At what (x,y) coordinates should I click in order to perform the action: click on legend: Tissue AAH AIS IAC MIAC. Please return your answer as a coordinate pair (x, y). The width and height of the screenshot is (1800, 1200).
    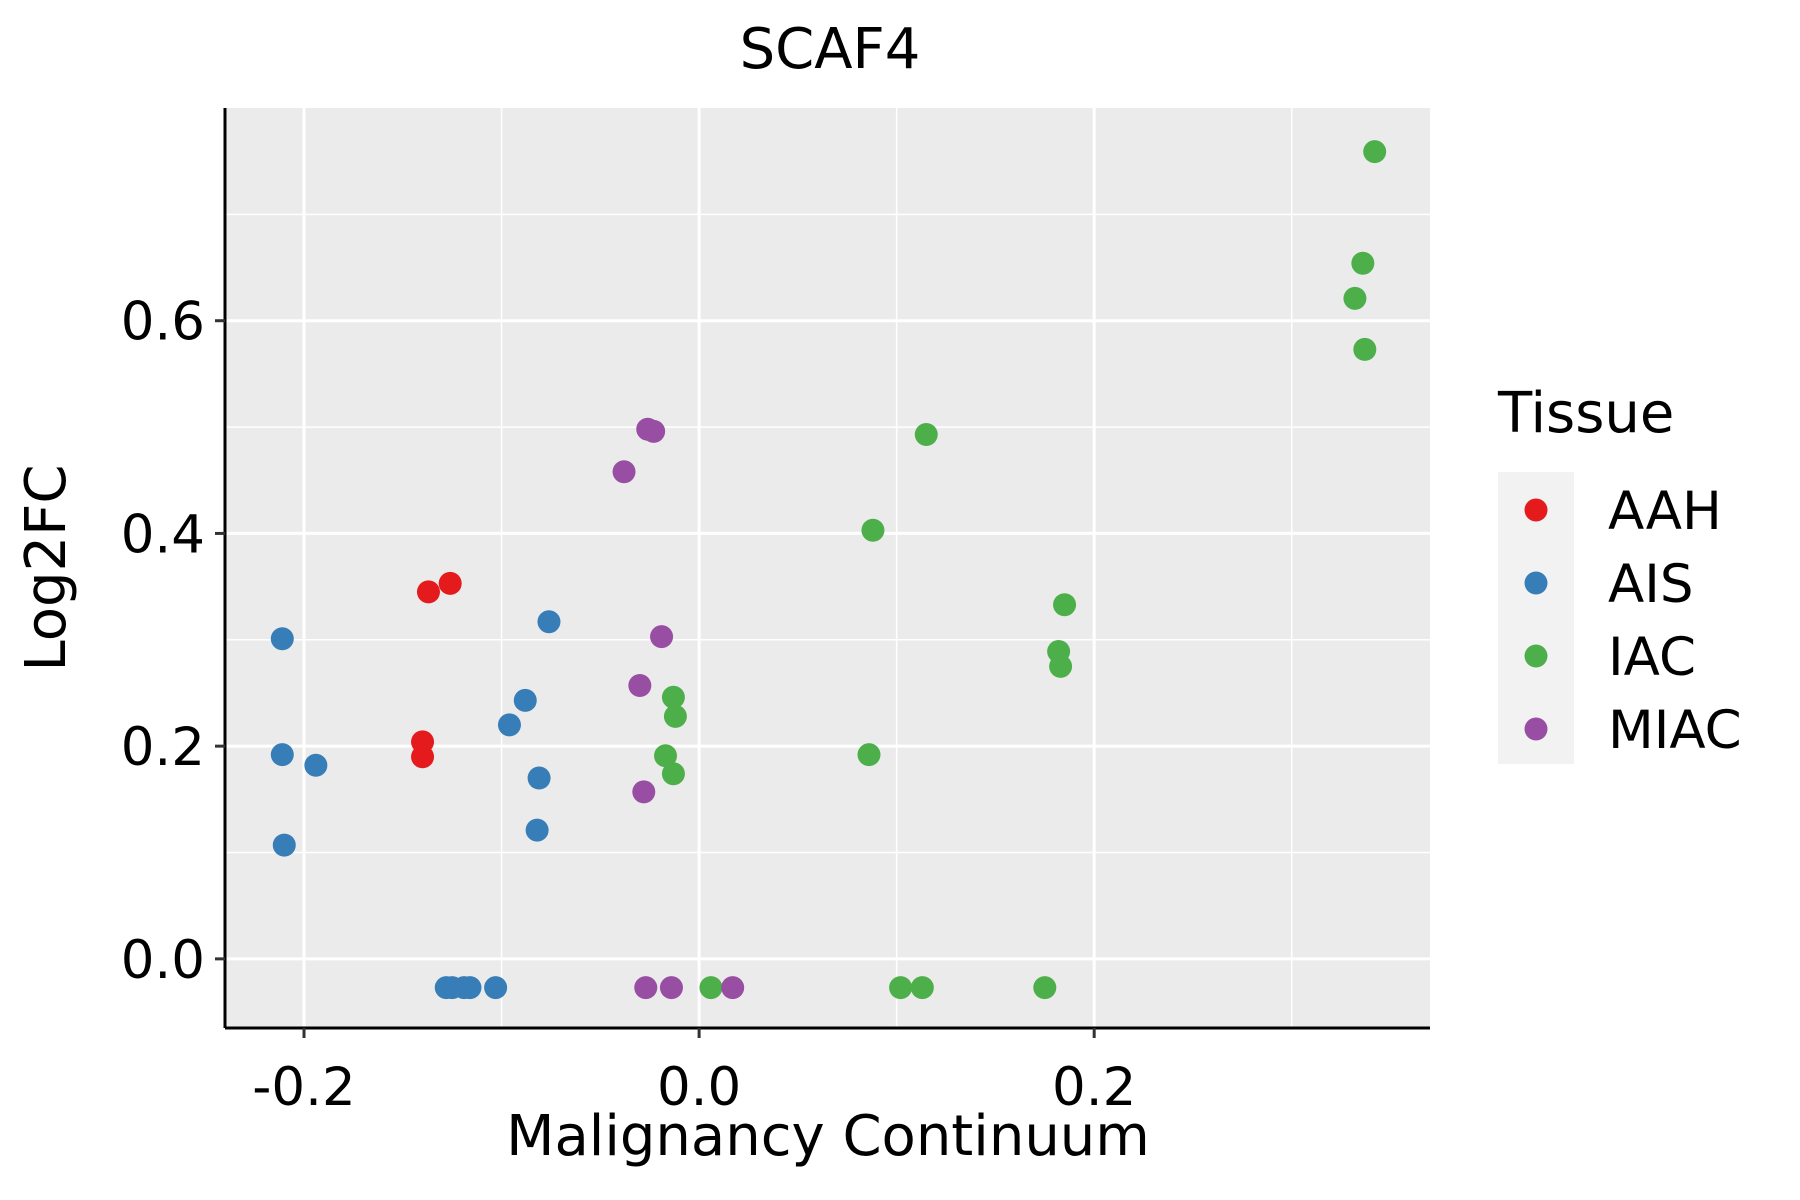
    Looking at the image, I should click on (1619, 572).